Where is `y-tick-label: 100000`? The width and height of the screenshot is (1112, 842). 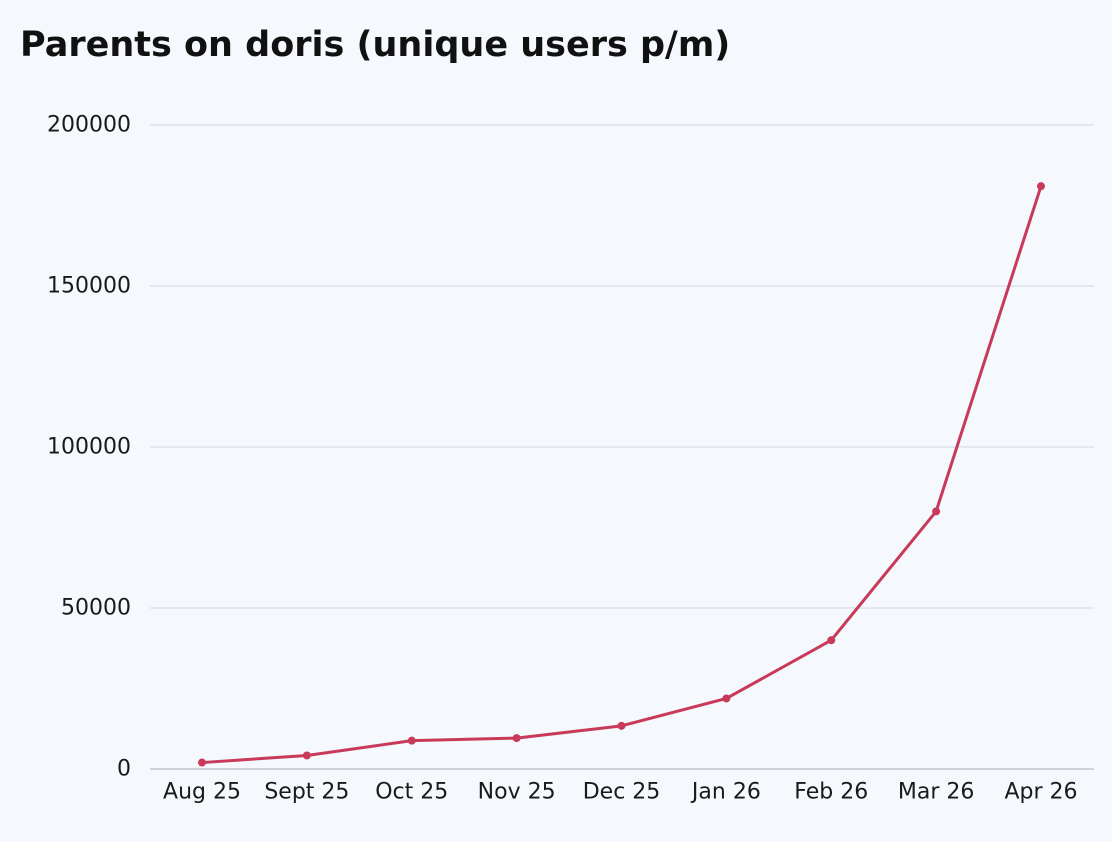 y-tick-label: 100000 is located at coordinates (89, 447).